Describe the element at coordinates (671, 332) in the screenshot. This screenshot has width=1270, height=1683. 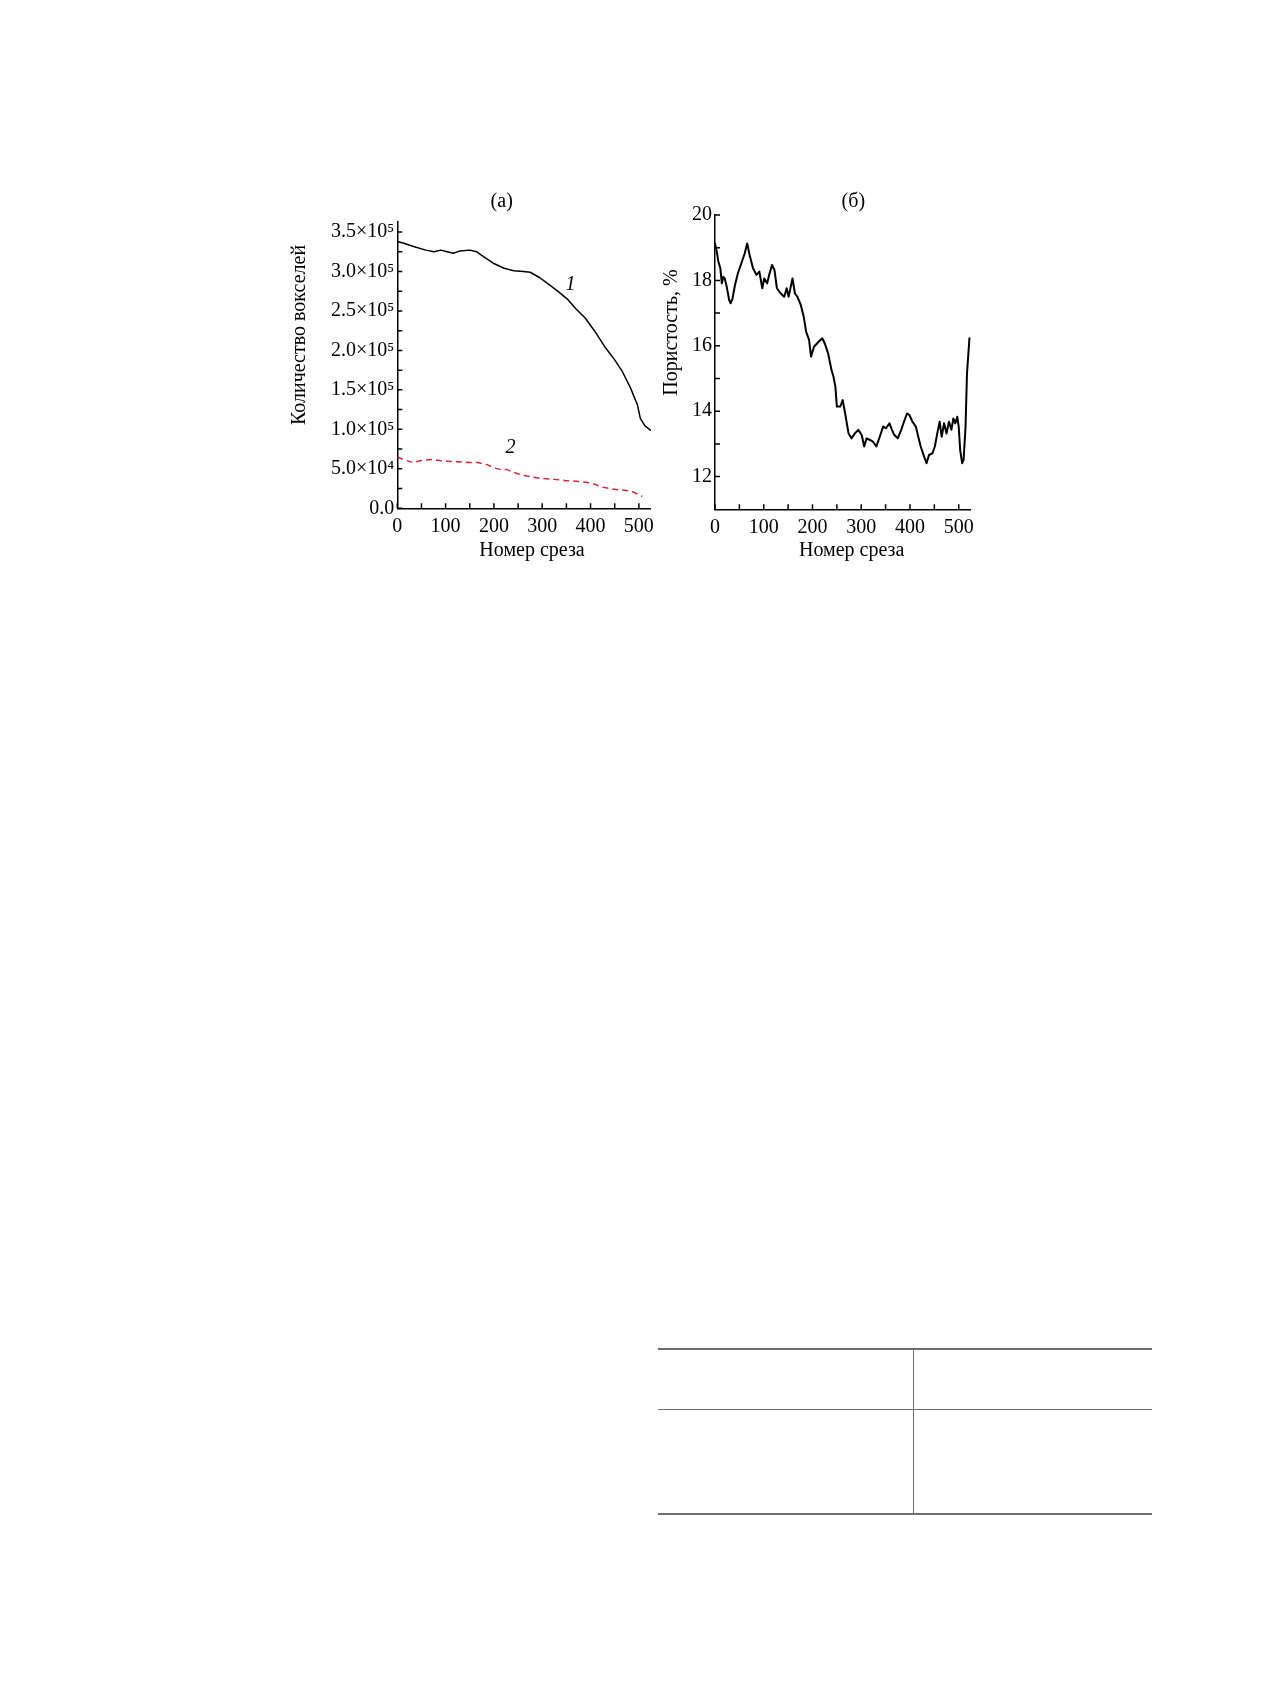
I see `y-axis-title: Пористость, %` at that location.